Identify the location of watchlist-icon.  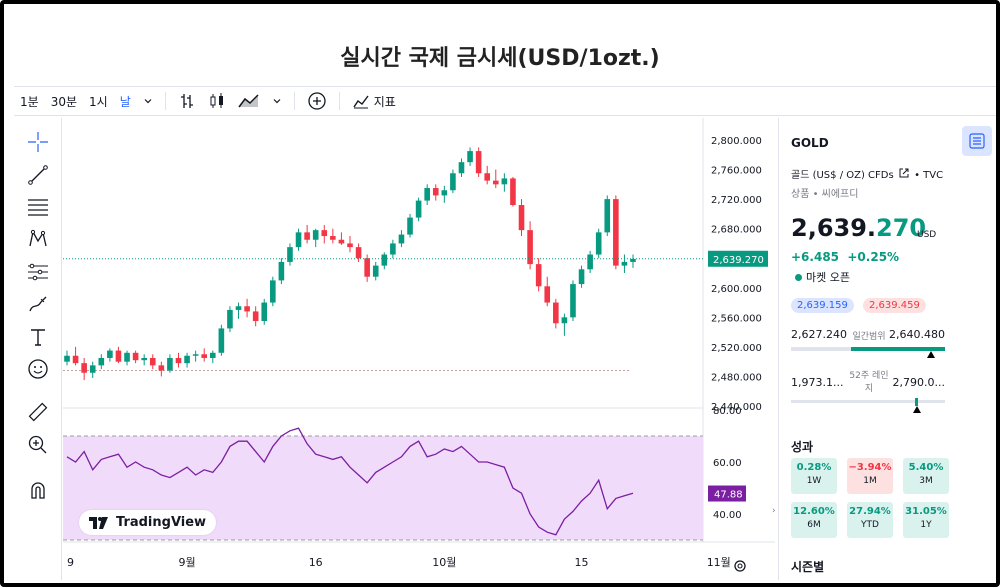
(977, 141).